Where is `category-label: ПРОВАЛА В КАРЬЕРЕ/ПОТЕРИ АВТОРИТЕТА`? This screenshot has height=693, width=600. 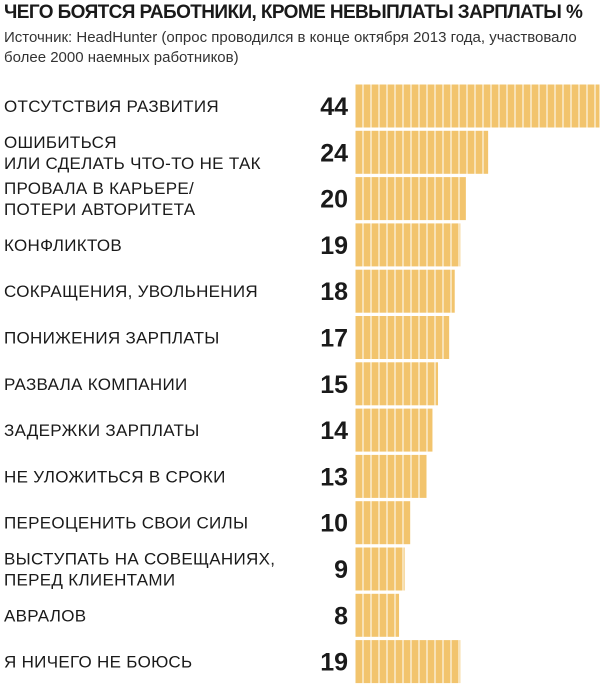
category-label: ПРОВАЛА В КАРЬЕРЕ/ПОТЕРИ АВТОРИТЕТА is located at coordinates (100, 199).